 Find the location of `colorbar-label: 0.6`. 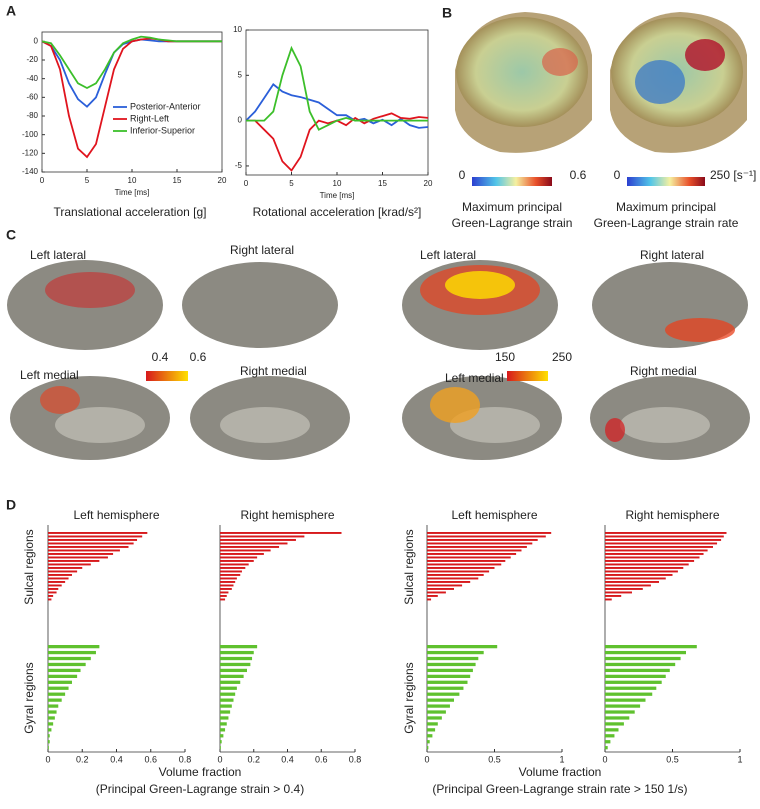

colorbar-label: 0.6 is located at coordinates (198, 357).